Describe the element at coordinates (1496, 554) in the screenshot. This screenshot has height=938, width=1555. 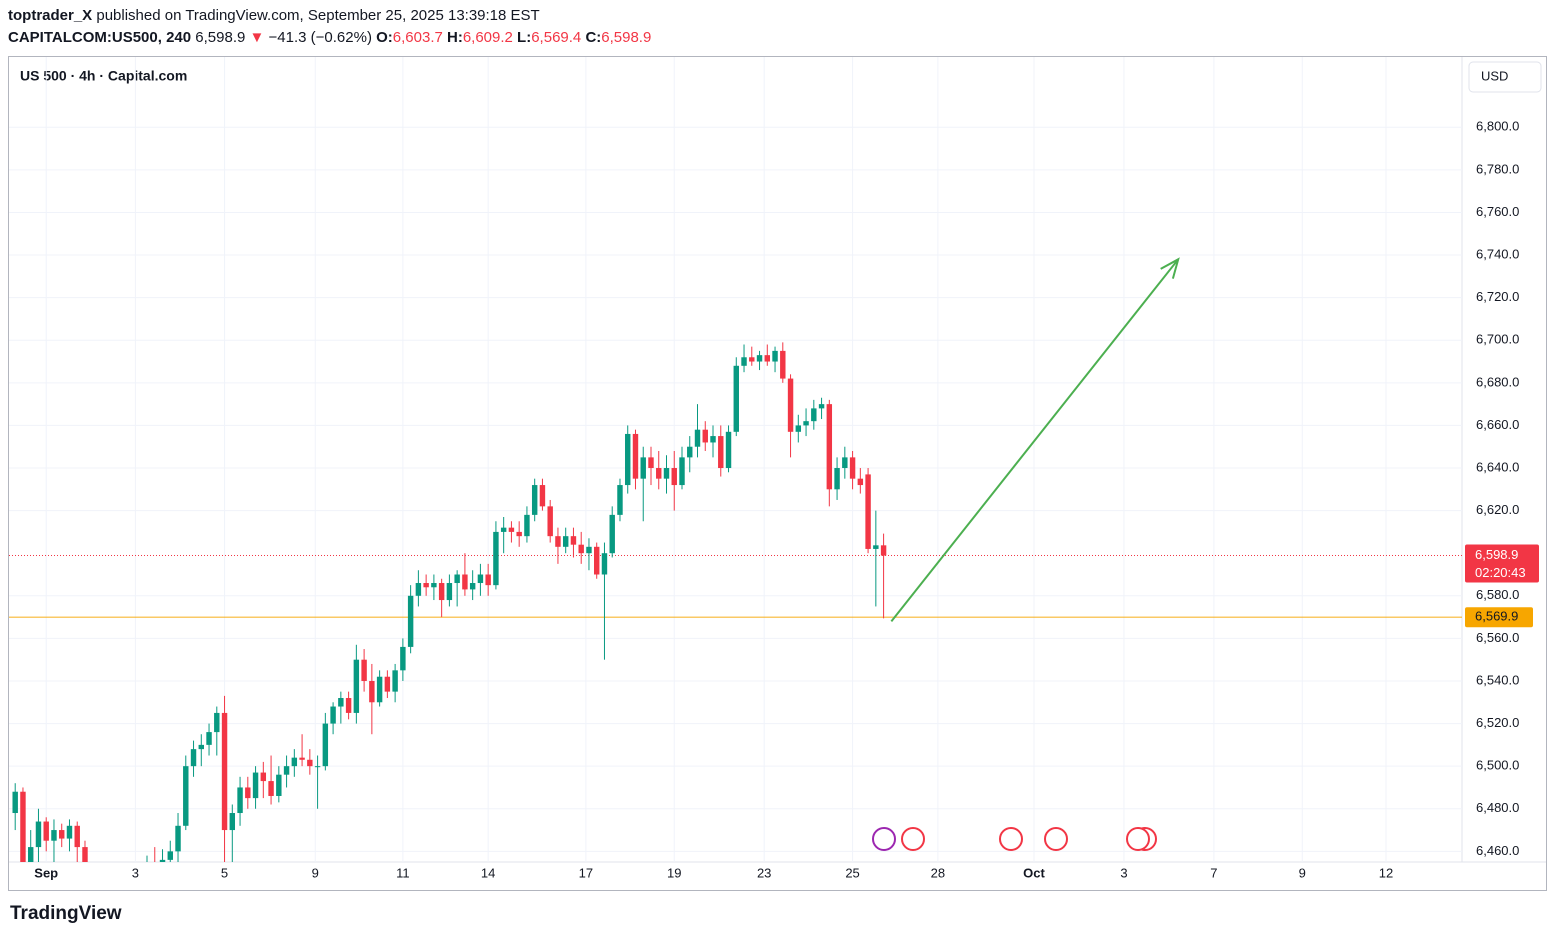
I see `last-price-label: 6,598.9` at that location.